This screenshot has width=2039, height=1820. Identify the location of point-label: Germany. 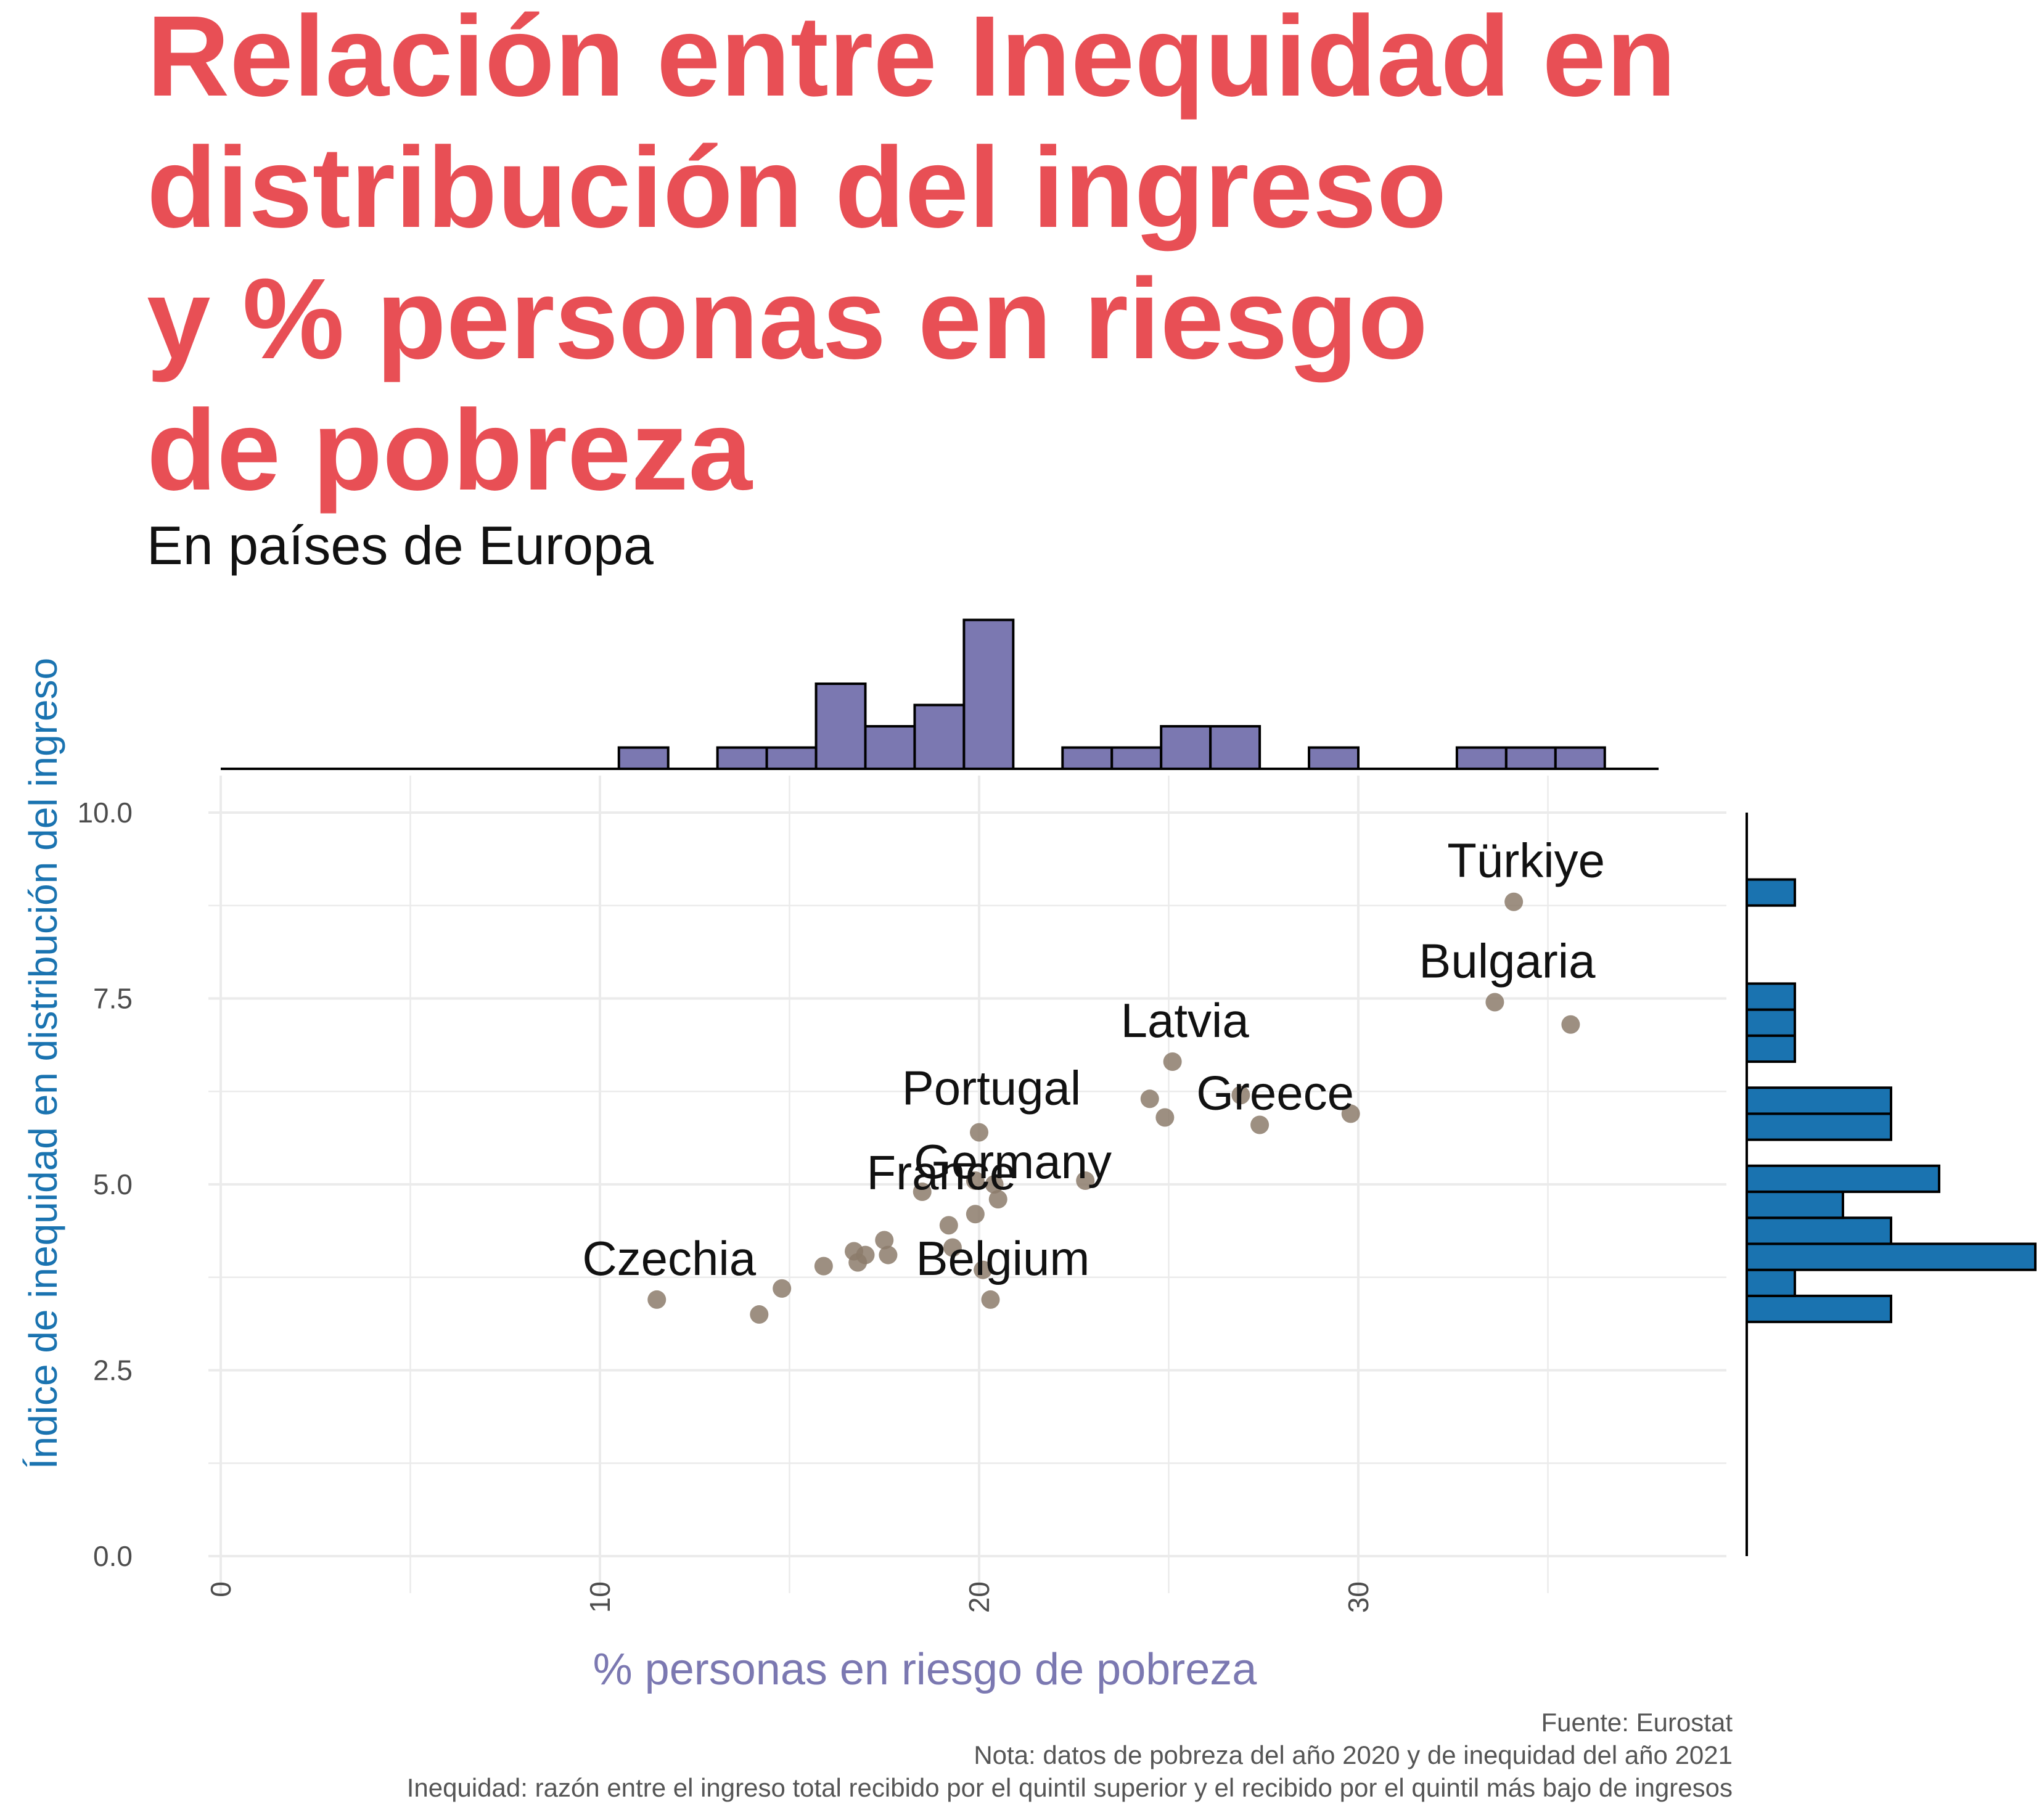
(1013, 1161).